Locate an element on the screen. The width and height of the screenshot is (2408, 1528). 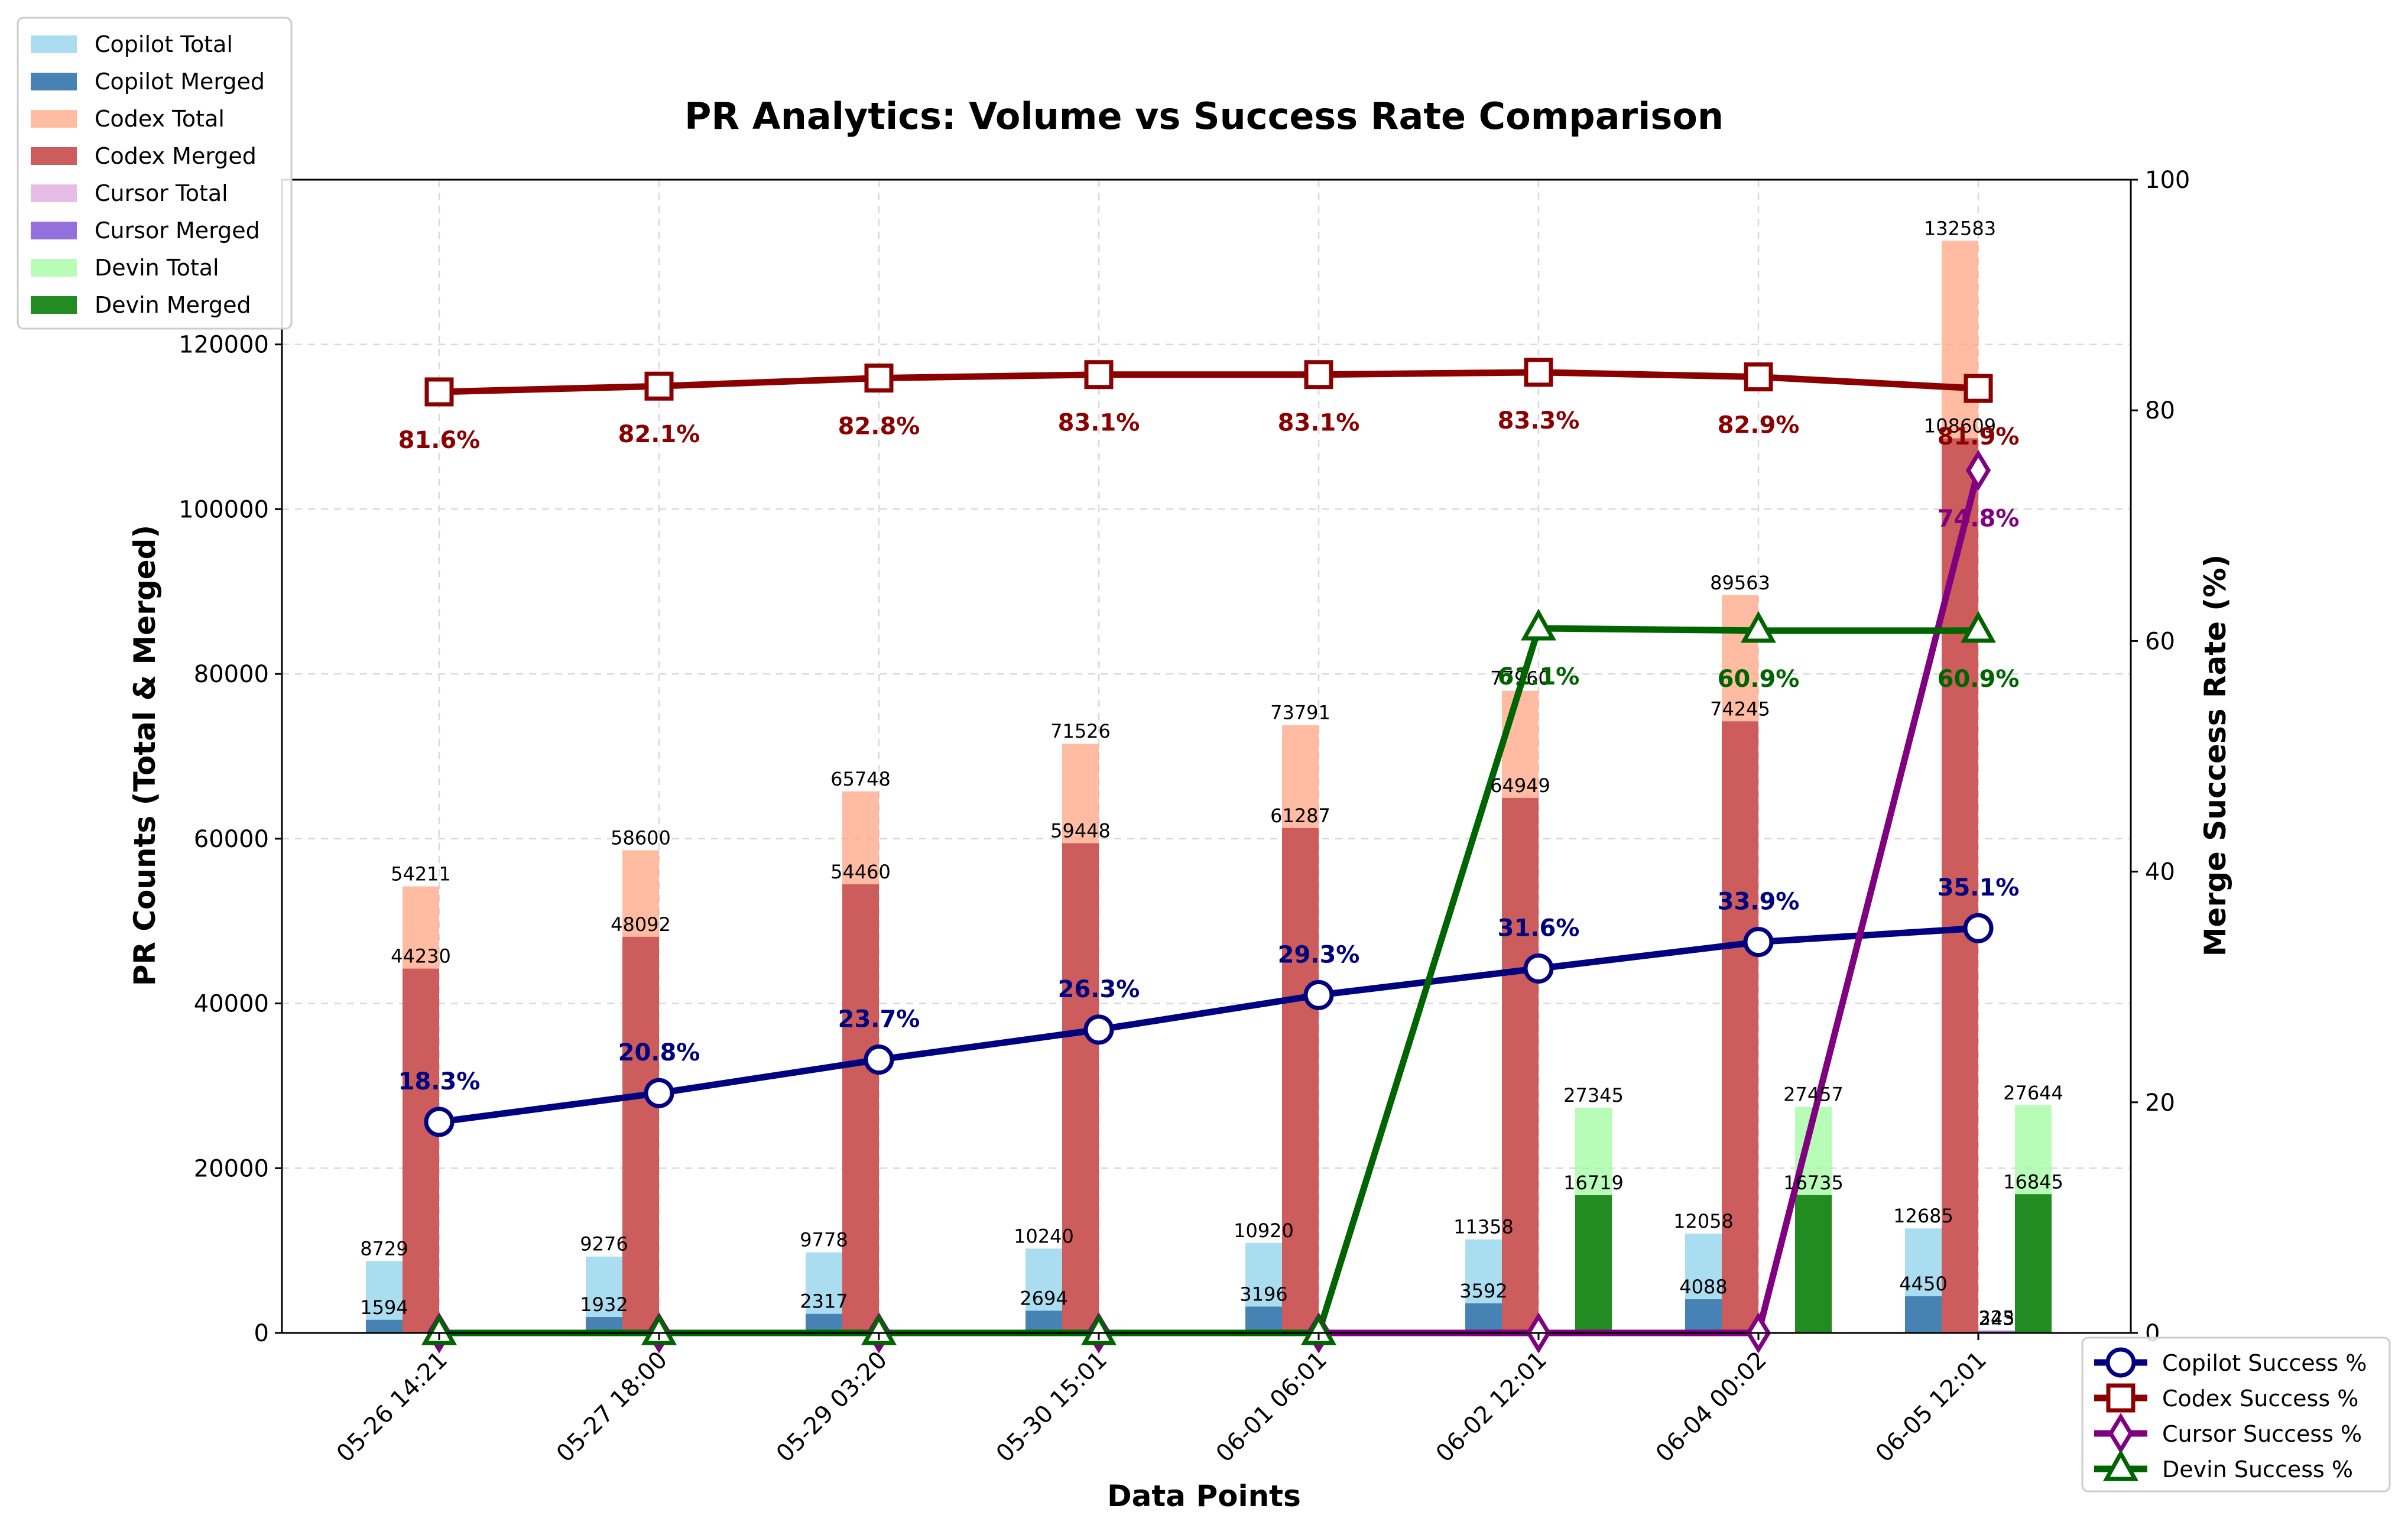
legend-marker-copilot-success is located at coordinates (2120, 1362).